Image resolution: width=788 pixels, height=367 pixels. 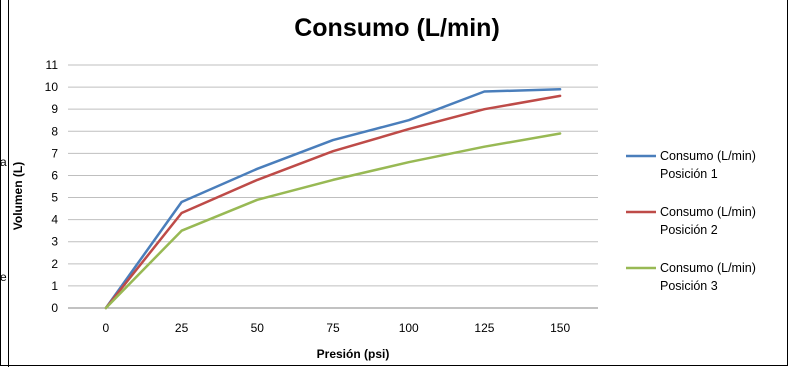 What do you see at coordinates (258, 328) in the screenshot?
I see `x-tick-label: 50` at bounding box center [258, 328].